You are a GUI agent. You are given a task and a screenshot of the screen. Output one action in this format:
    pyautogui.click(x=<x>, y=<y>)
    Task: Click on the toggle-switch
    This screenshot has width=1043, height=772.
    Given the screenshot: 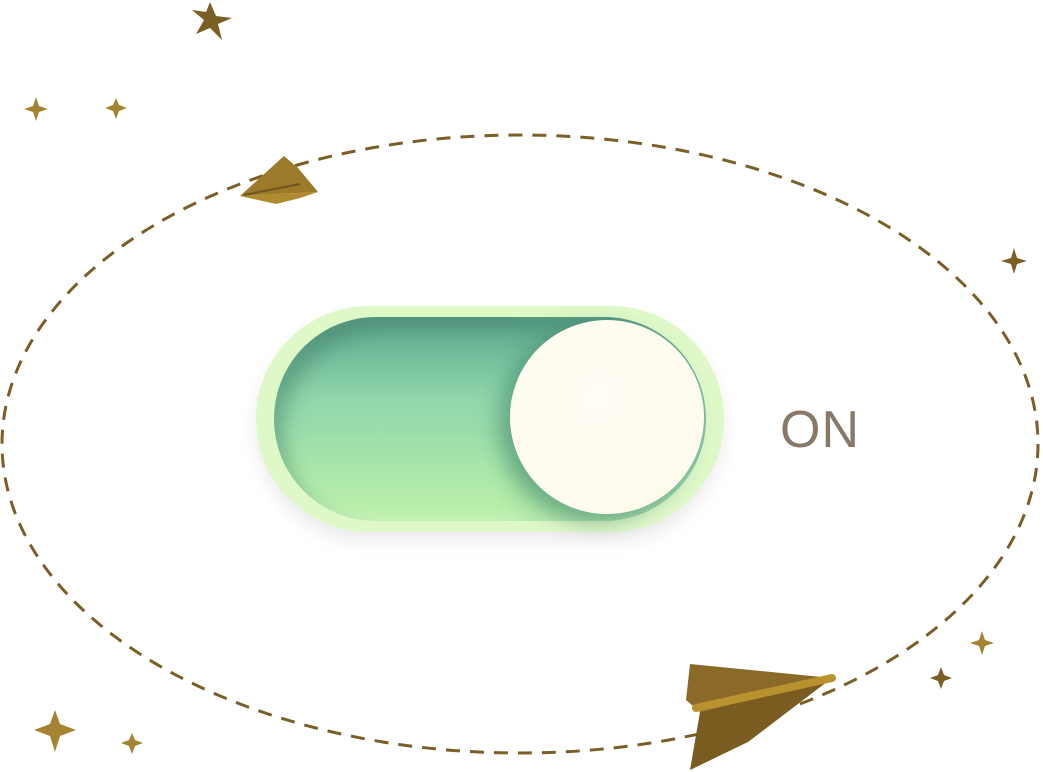 What is the action you would take?
    pyautogui.click(x=490, y=419)
    